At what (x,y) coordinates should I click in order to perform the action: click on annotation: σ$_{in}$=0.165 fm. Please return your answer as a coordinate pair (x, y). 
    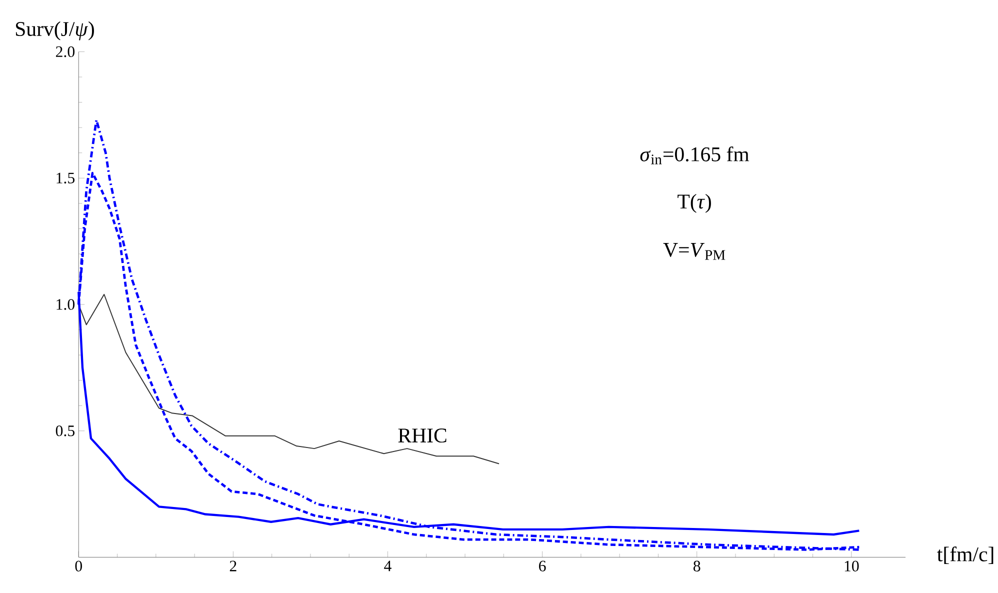
    Looking at the image, I should click on (695, 155).